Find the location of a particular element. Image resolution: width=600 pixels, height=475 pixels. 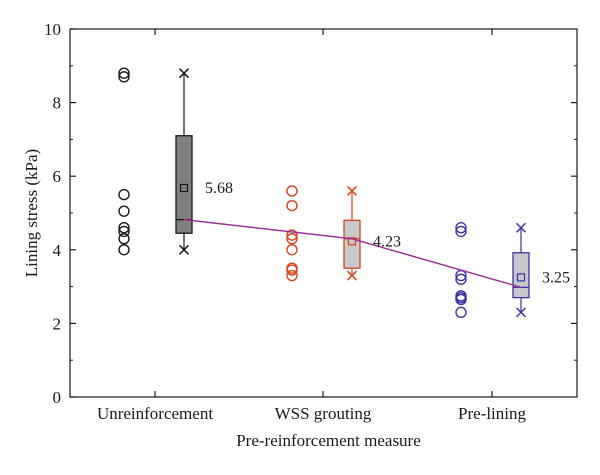

median-trend is located at coordinates (352, 253).